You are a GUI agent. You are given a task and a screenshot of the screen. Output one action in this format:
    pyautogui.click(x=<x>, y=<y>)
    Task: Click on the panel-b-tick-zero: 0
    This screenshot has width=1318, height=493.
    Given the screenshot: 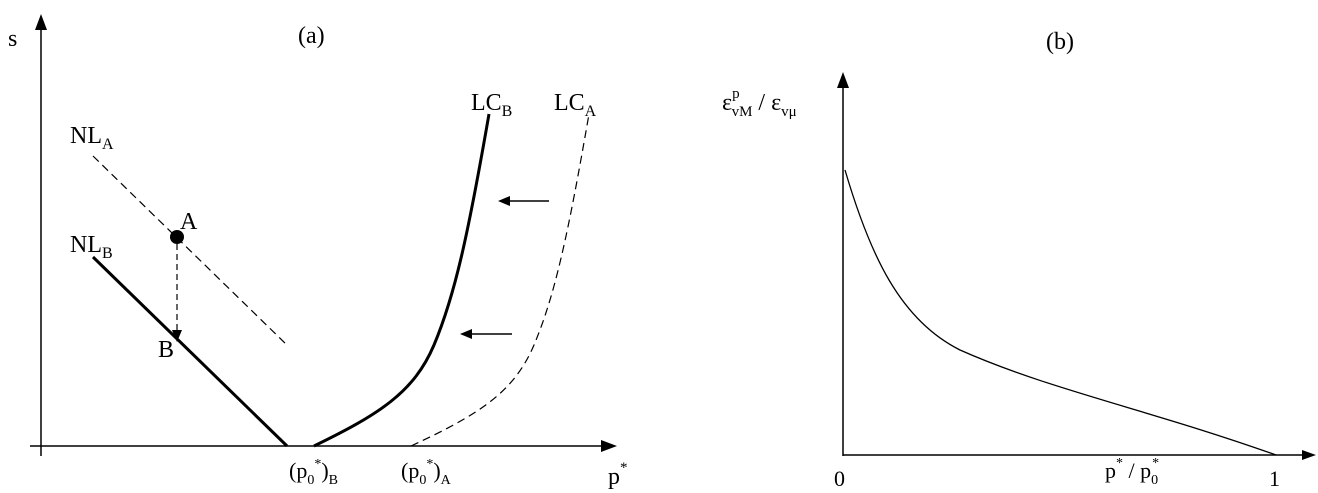 What is the action you would take?
    pyautogui.click(x=839, y=478)
    